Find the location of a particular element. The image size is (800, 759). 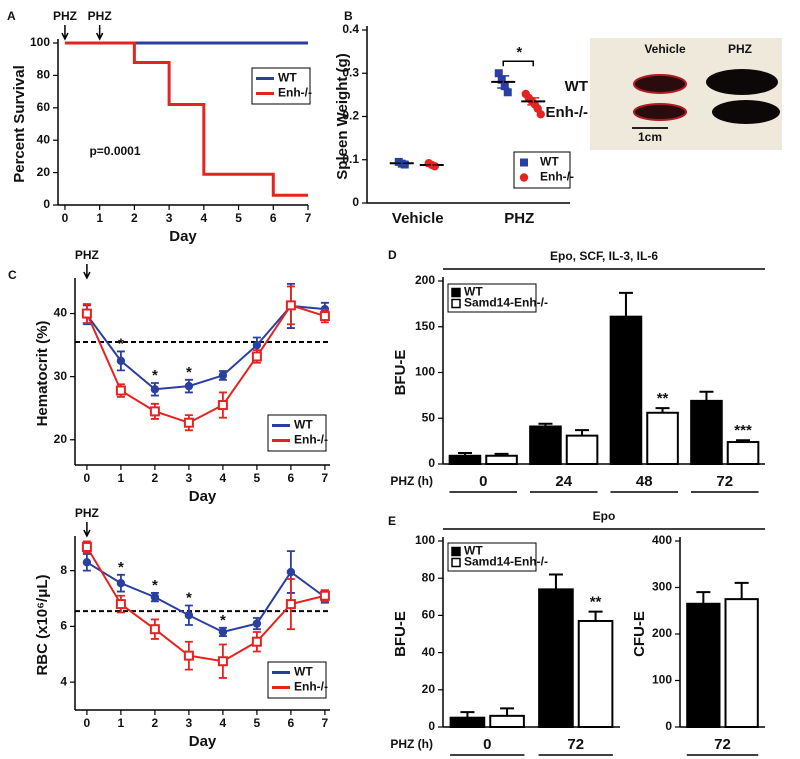

y-axis-label: RBC (x10⁶/μL) is located at coordinates (42, 624).